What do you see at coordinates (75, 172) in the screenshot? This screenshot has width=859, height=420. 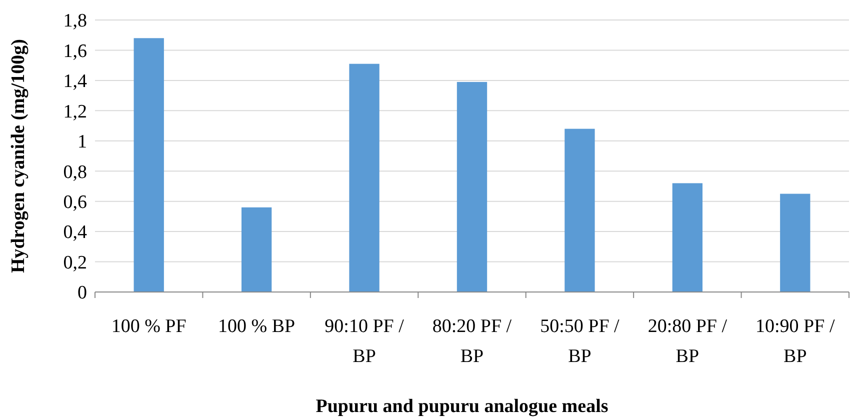 I see `y-tick-label: 0,8` at bounding box center [75, 172].